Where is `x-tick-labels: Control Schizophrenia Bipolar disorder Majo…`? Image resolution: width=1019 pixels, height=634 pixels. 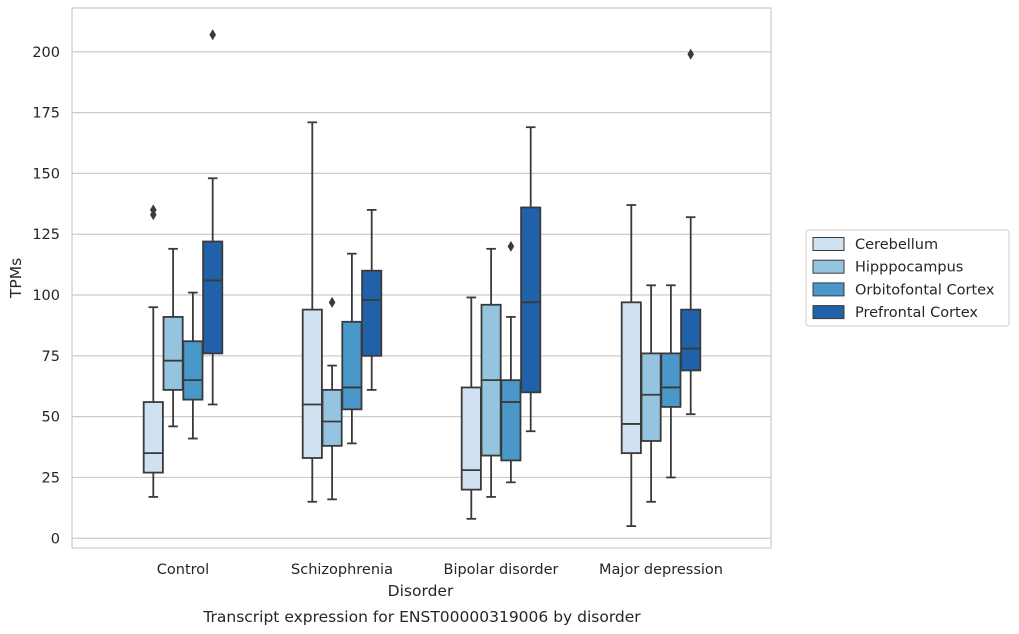
x-tick-labels: Control Schizophrenia Bipolar disorder Majo… is located at coordinates (440, 570).